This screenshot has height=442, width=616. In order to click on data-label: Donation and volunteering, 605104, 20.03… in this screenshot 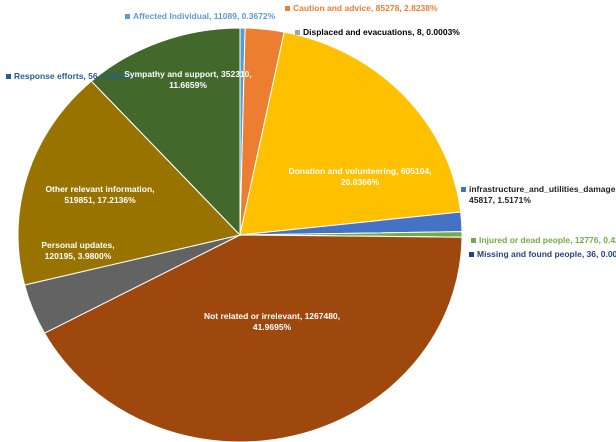, I will do `click(360, 176)`.